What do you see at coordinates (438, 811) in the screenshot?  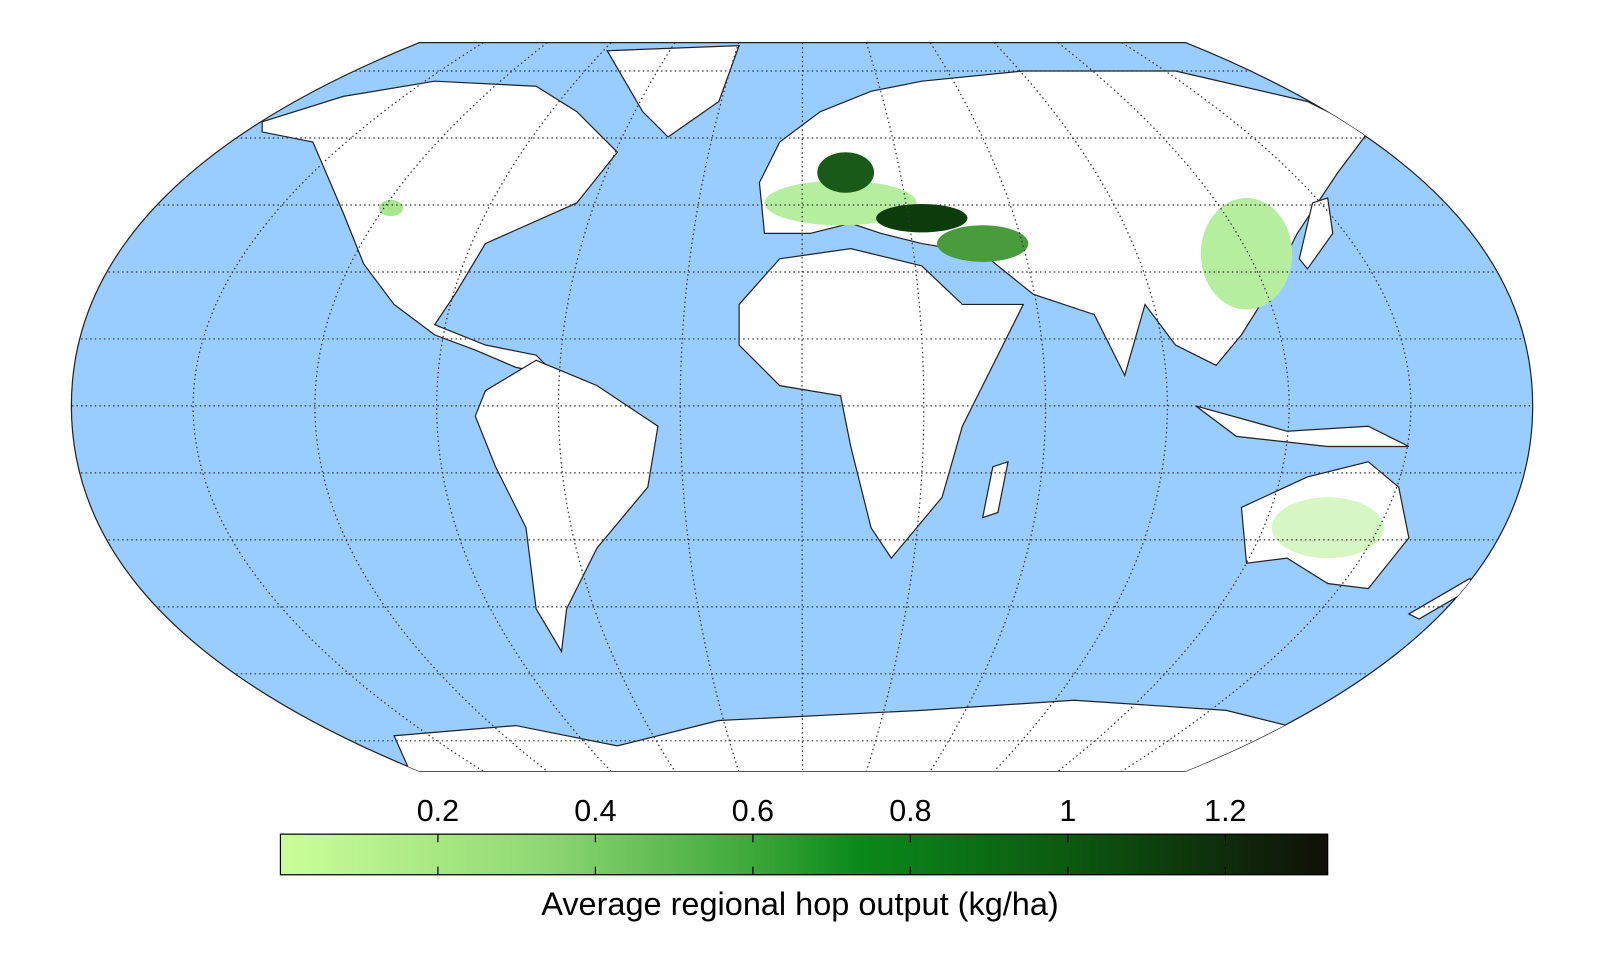 I see `colorbar-tick-label: 0.2` at bounding box center [438, 811].